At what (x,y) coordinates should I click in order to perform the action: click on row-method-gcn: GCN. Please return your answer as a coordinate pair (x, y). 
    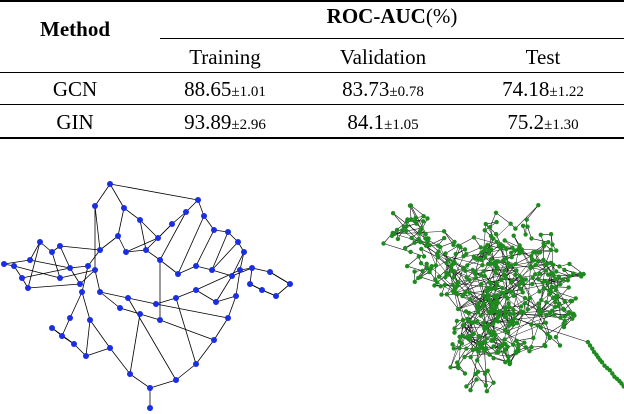
    Looking at the image, I should click on (75, 89).